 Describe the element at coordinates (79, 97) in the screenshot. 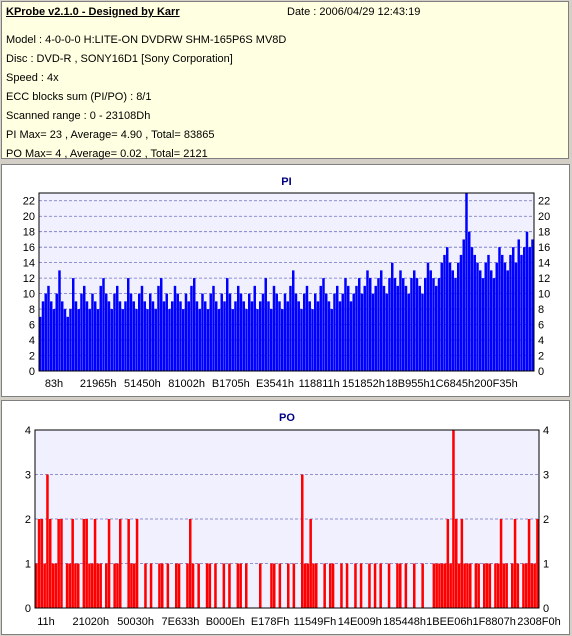

I see `ecc-blocks: ECC blocks sum (PI/PO) : 8/1` at that location.